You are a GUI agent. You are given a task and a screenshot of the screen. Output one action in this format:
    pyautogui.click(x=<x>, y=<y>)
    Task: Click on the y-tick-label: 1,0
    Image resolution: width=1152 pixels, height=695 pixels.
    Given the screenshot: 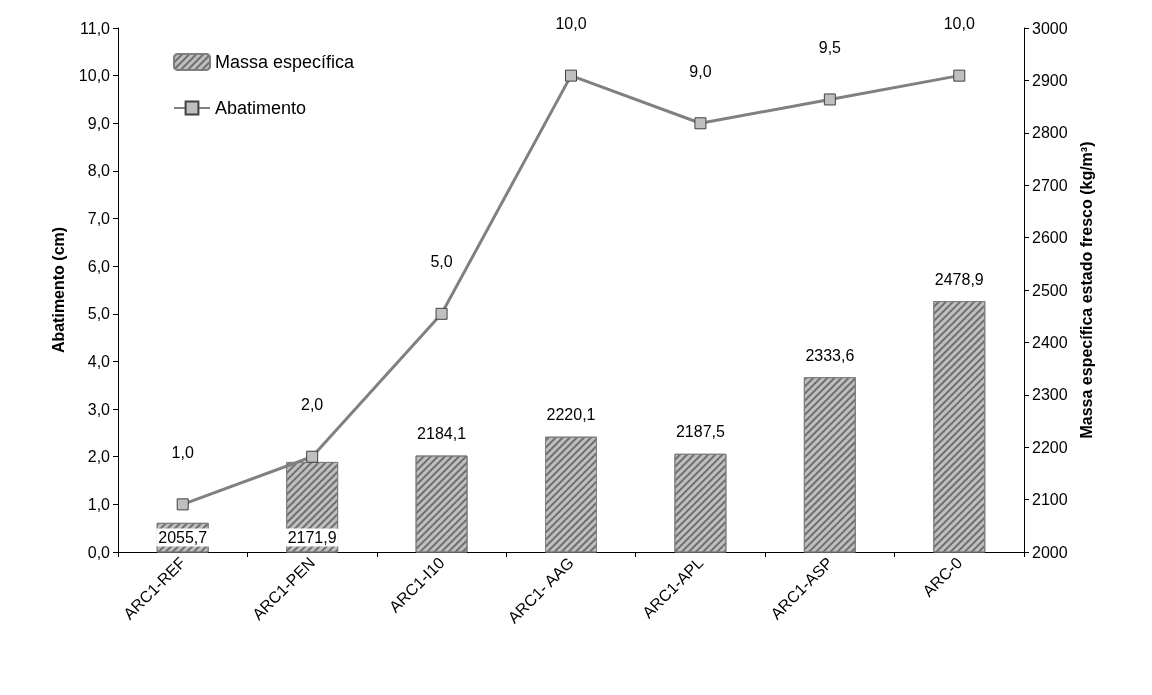 What is the action you would take?
    pyautogui.click(x=99, y=504)
    